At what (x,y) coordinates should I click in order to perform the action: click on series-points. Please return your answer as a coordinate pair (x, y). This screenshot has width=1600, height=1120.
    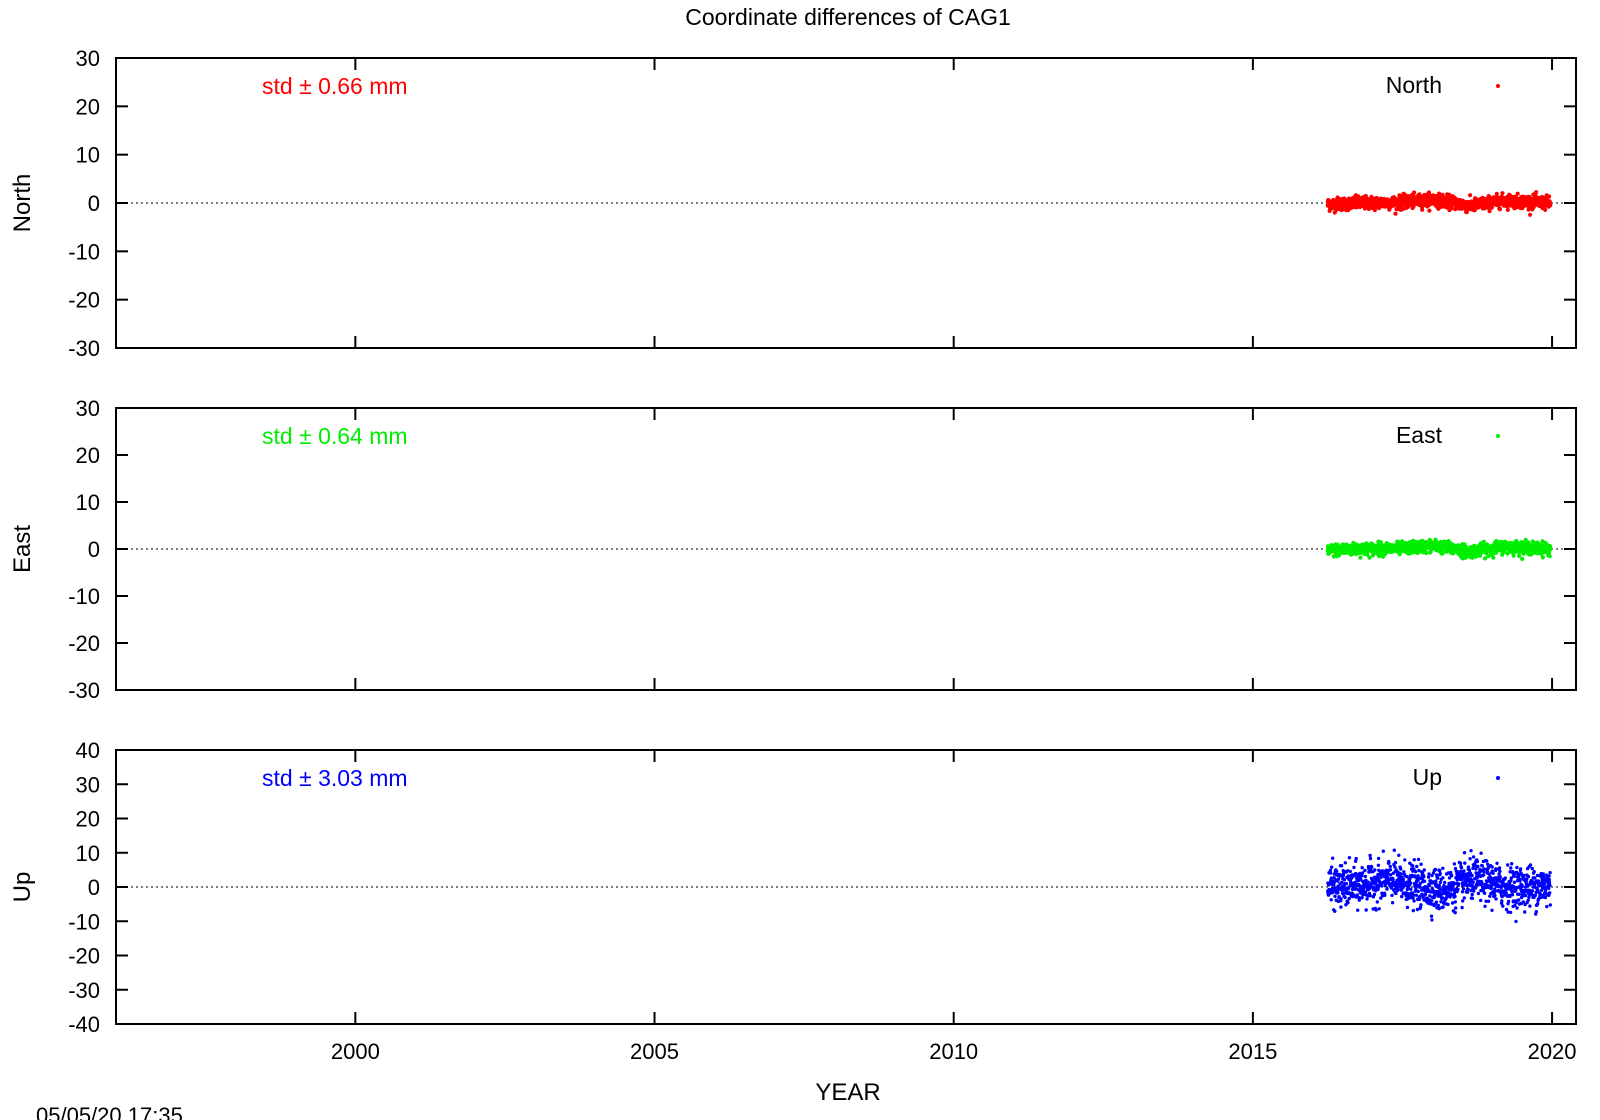
    Looking at the image, I should click on (1439, 203).